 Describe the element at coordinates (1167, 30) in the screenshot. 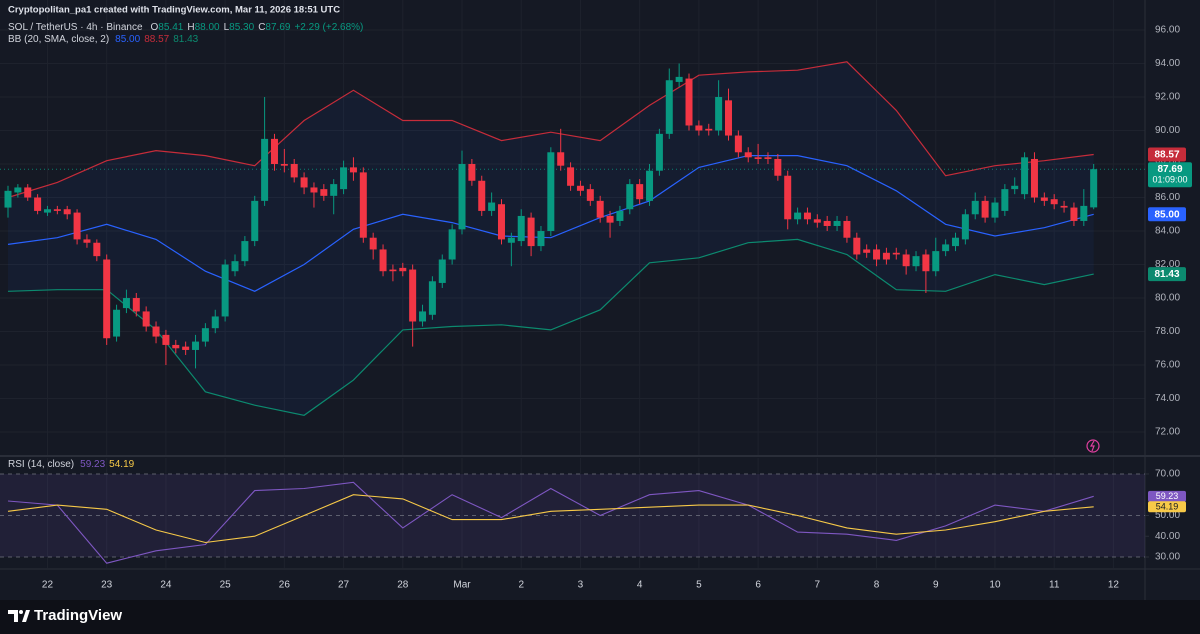

I see `y-tick-label: 96.00` at that location.